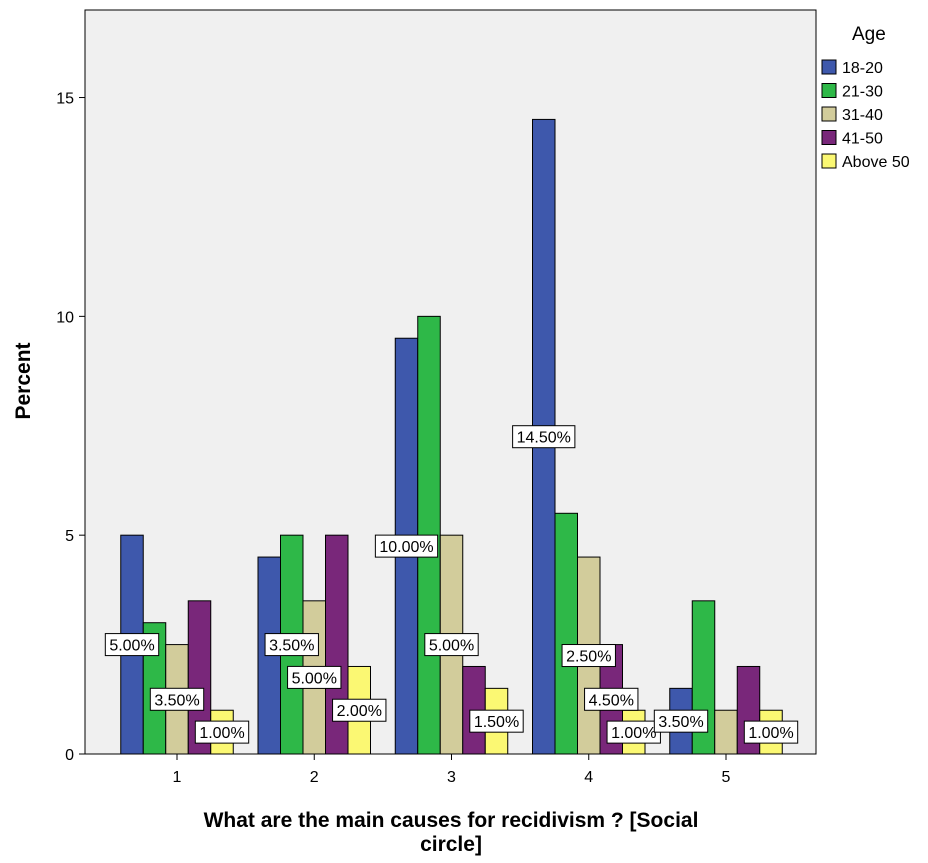 This screenshot has height=863, width=928. I want to click on y-tick-label: 0, so click(69, 755).